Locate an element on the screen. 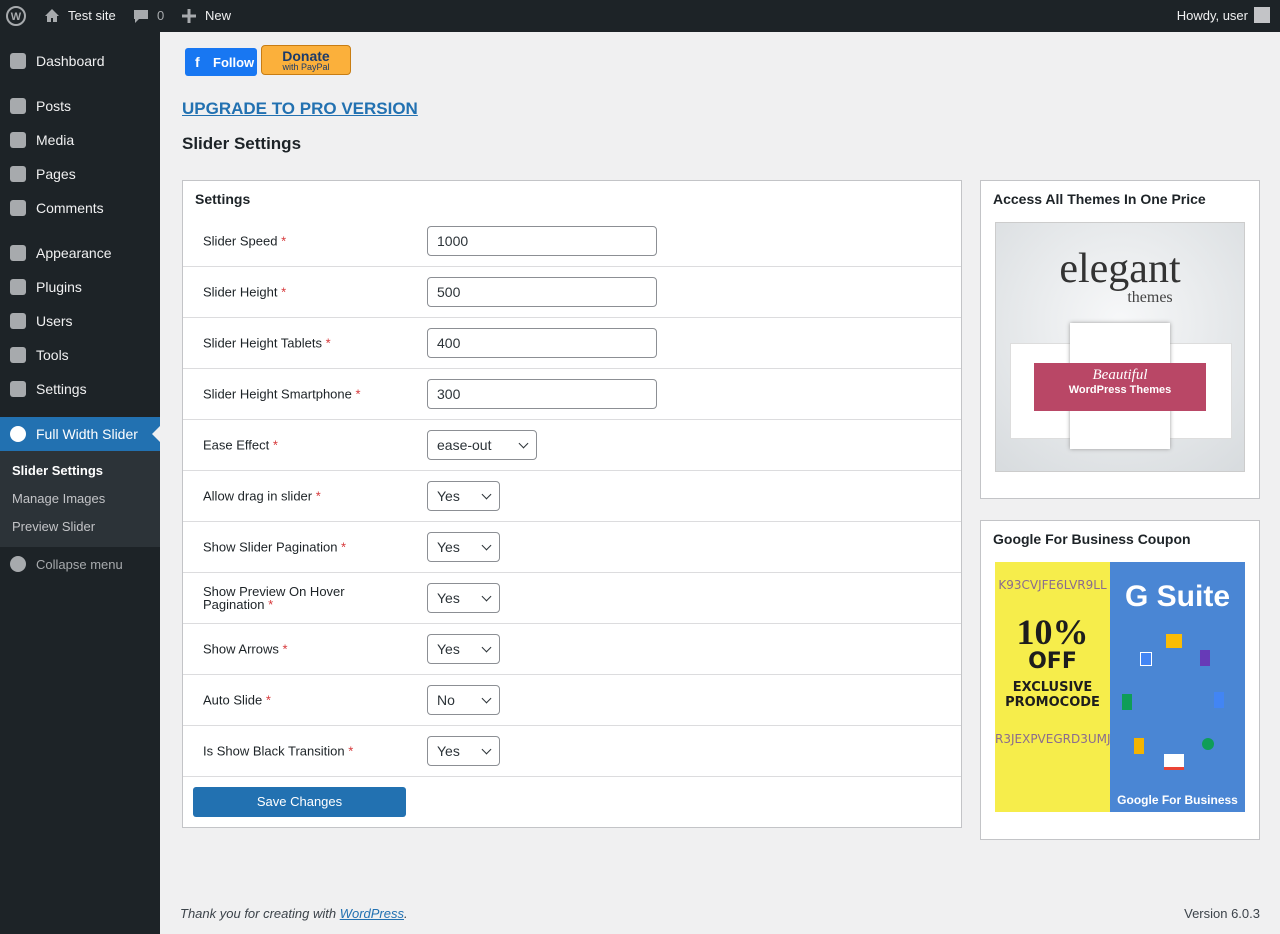  label-text: Auto Slide is located at coordinates (233, 700).